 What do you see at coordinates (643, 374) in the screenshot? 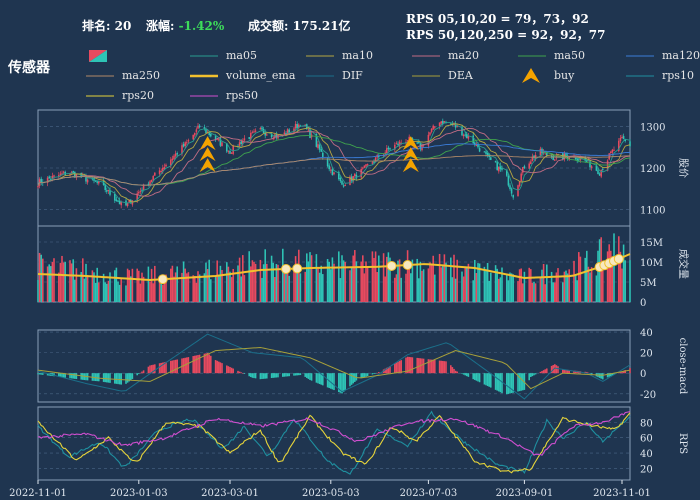
I see `y-tick-label-macd: 0` at bounding box center [643, 374].